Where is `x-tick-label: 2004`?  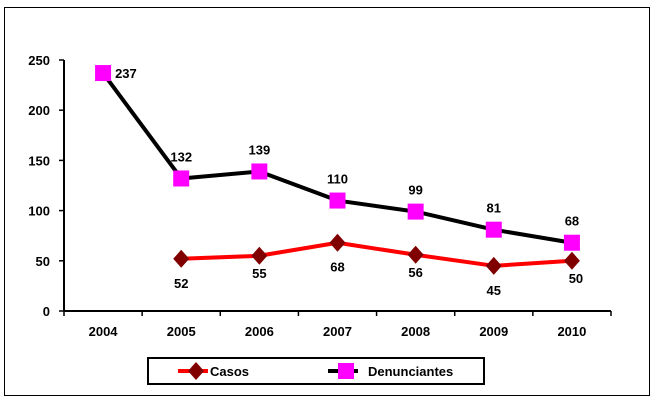 x-tick-label: 2004 is located at coordinates (104, 331).